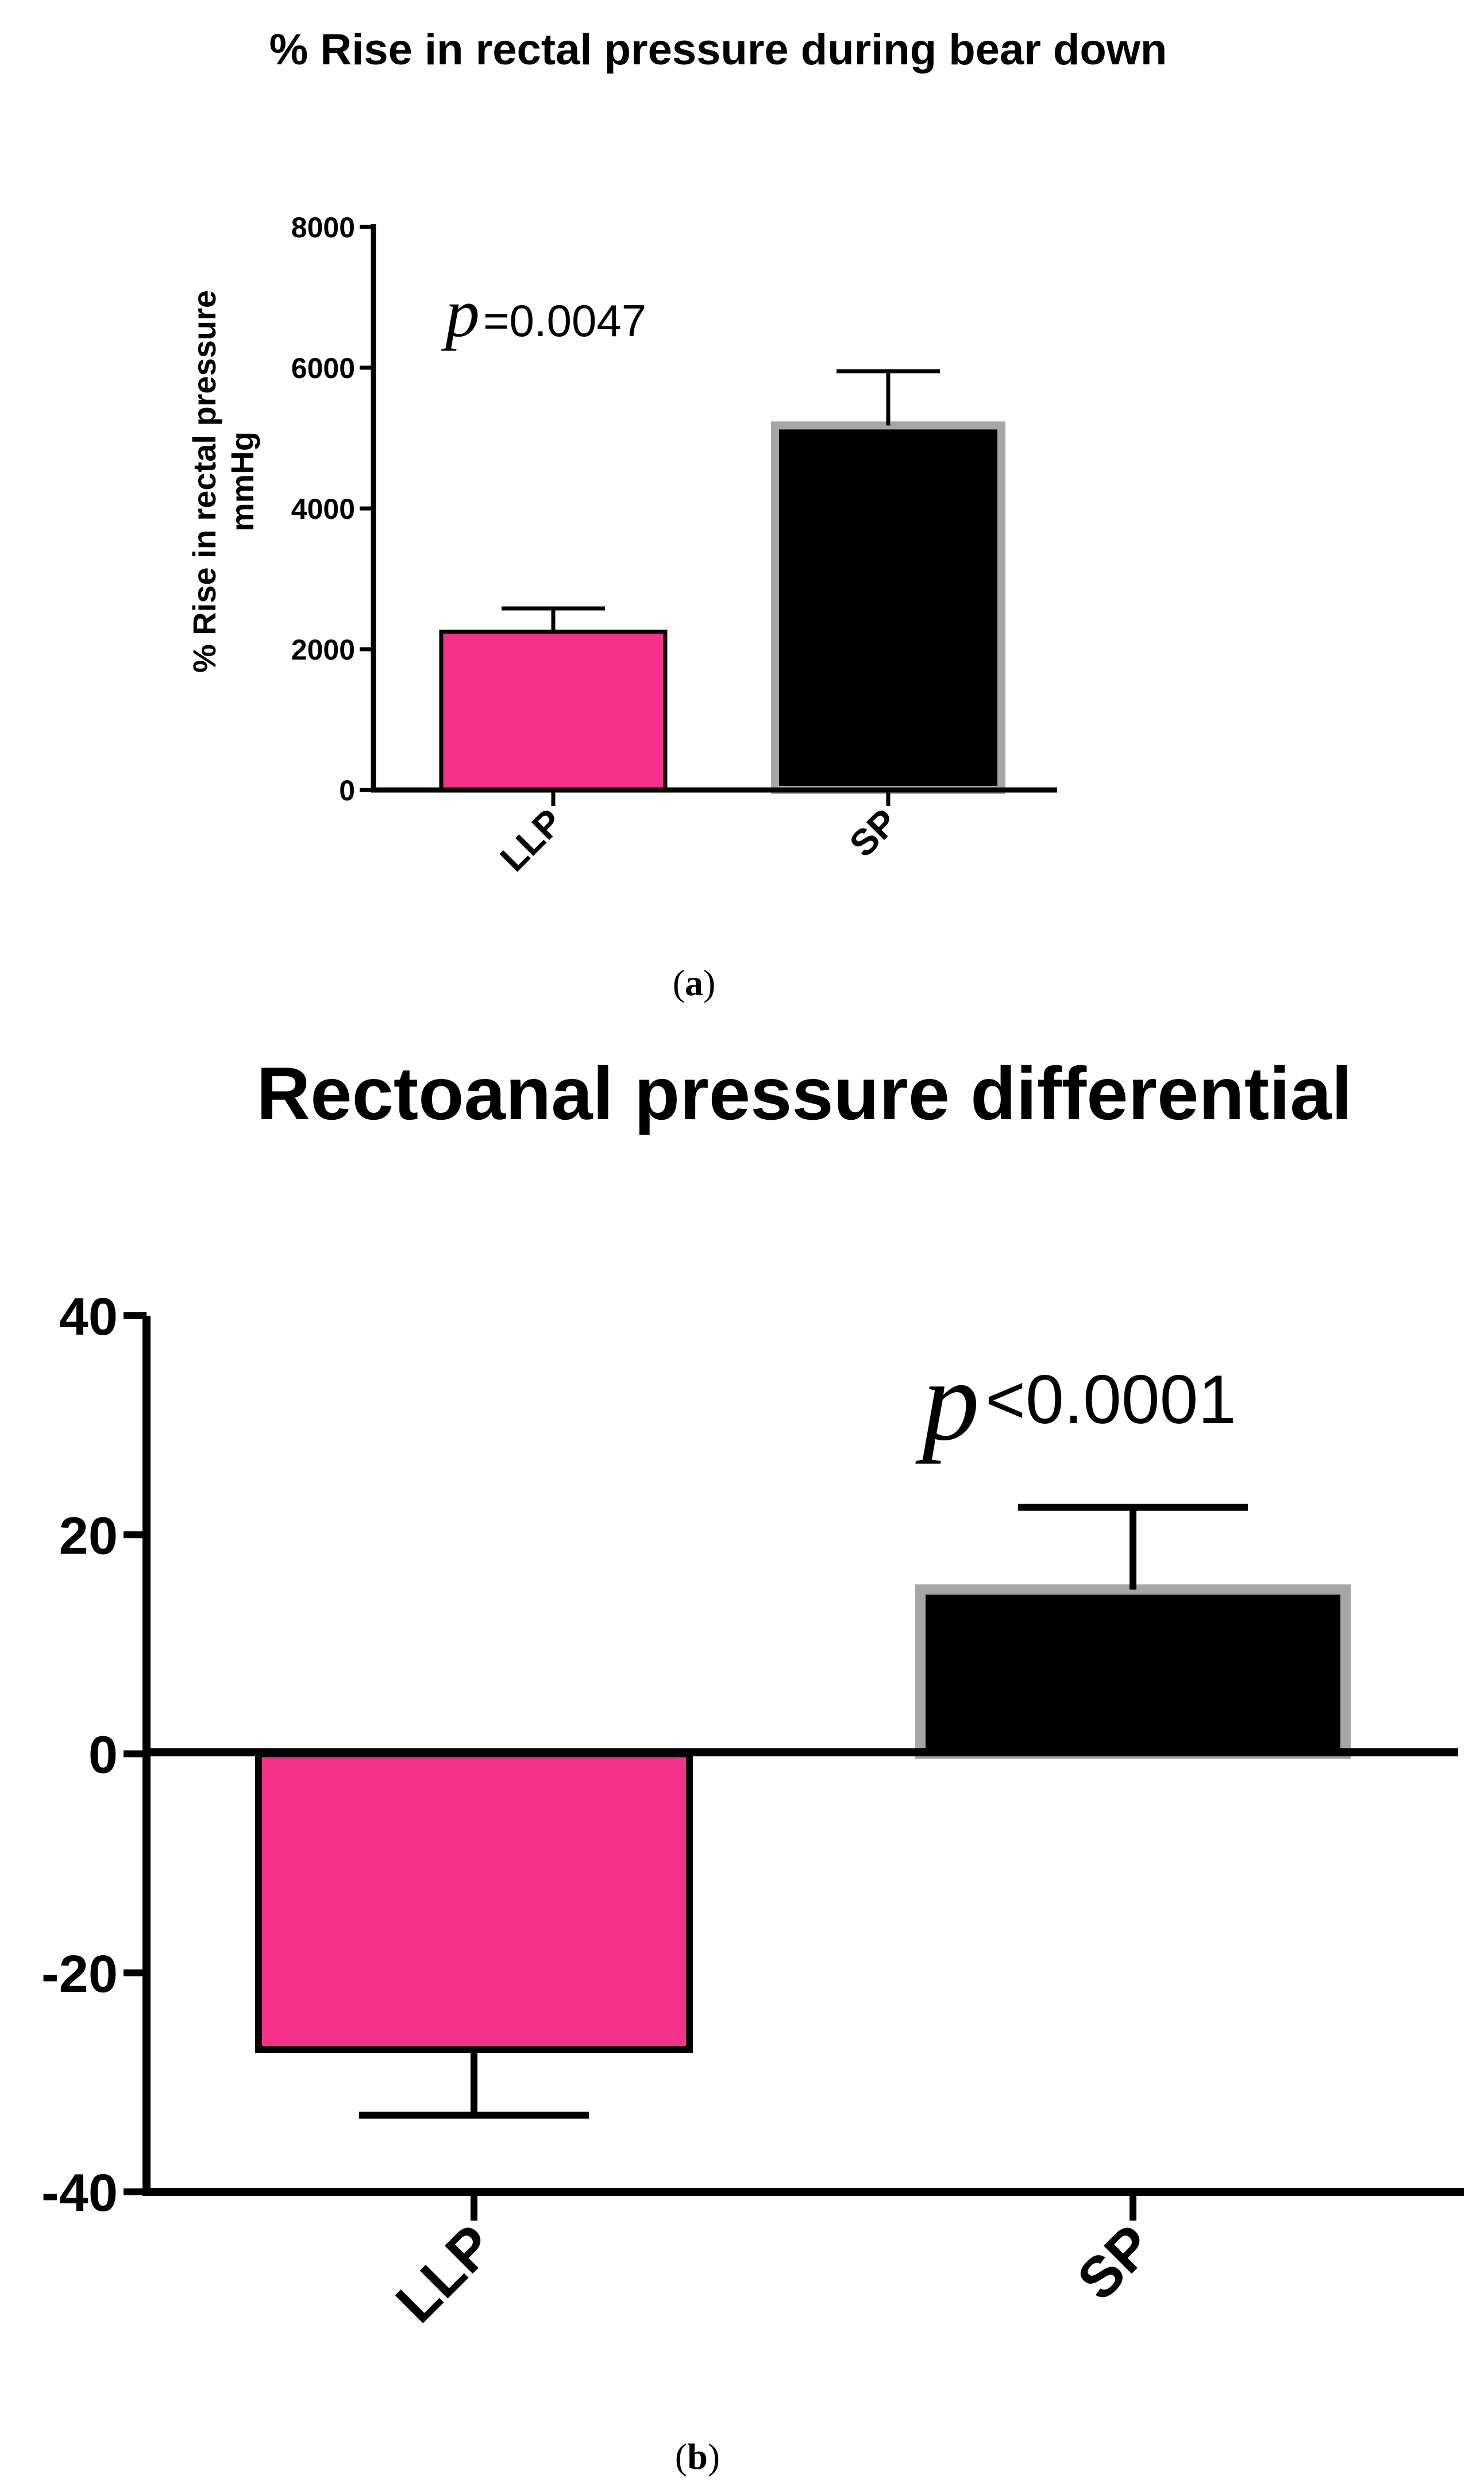 The width and height of the screenshot is (1484, 2482). Describe the element at coordinates (323, 368) in the screenshot. I see `chart-a-y-tick-label: 6000` at that location.